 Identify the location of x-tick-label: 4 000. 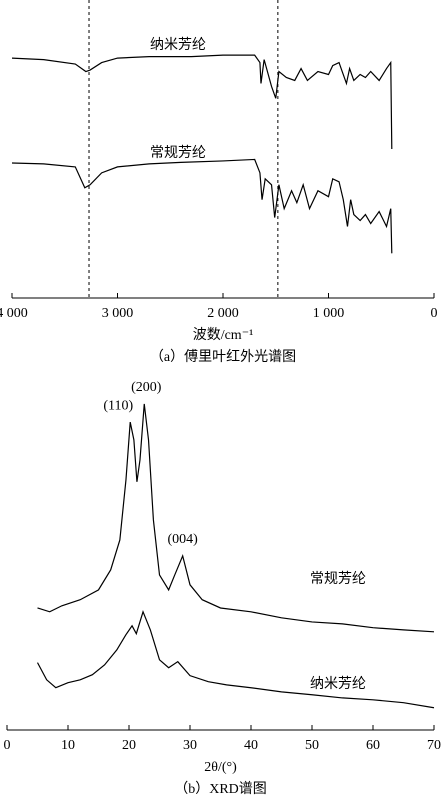
(14, 313).